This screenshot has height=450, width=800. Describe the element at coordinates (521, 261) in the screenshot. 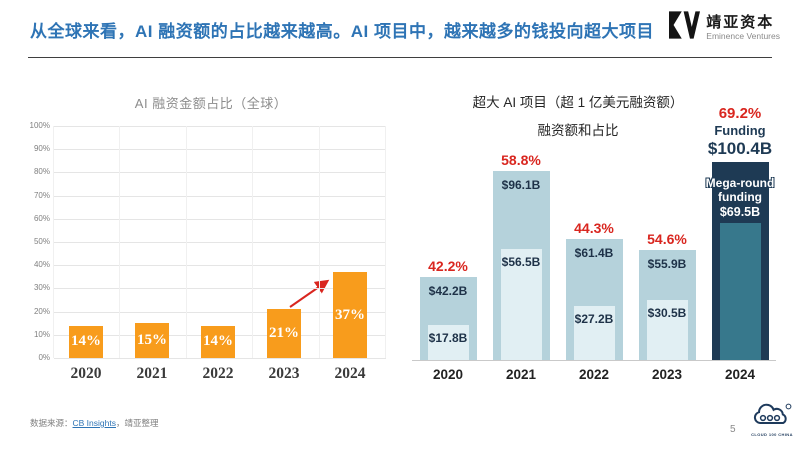

I see `mega-value-label-2021: $56.5B` at that location.